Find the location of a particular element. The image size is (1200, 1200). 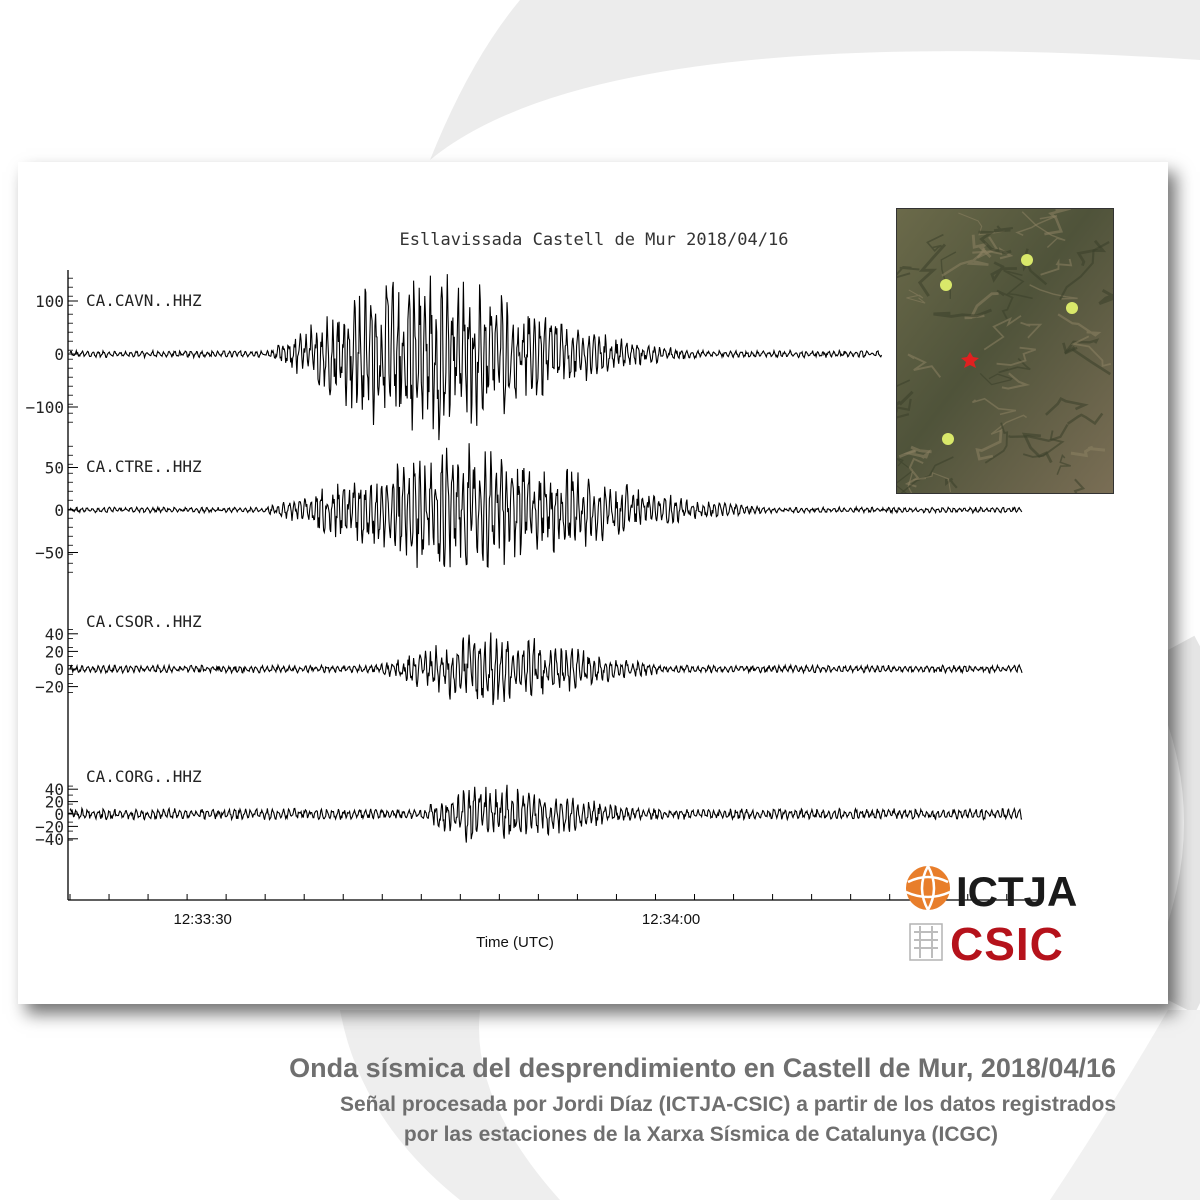

source-marker-icon is located at coordinates (970, 360).